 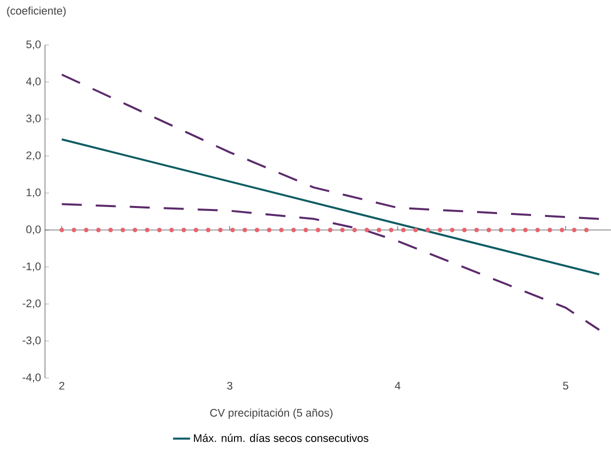 What do you see at coordinates (33, 82) in the screenshot?
I see `y-tick-label: 4,0` at bounding box center [33, 82].